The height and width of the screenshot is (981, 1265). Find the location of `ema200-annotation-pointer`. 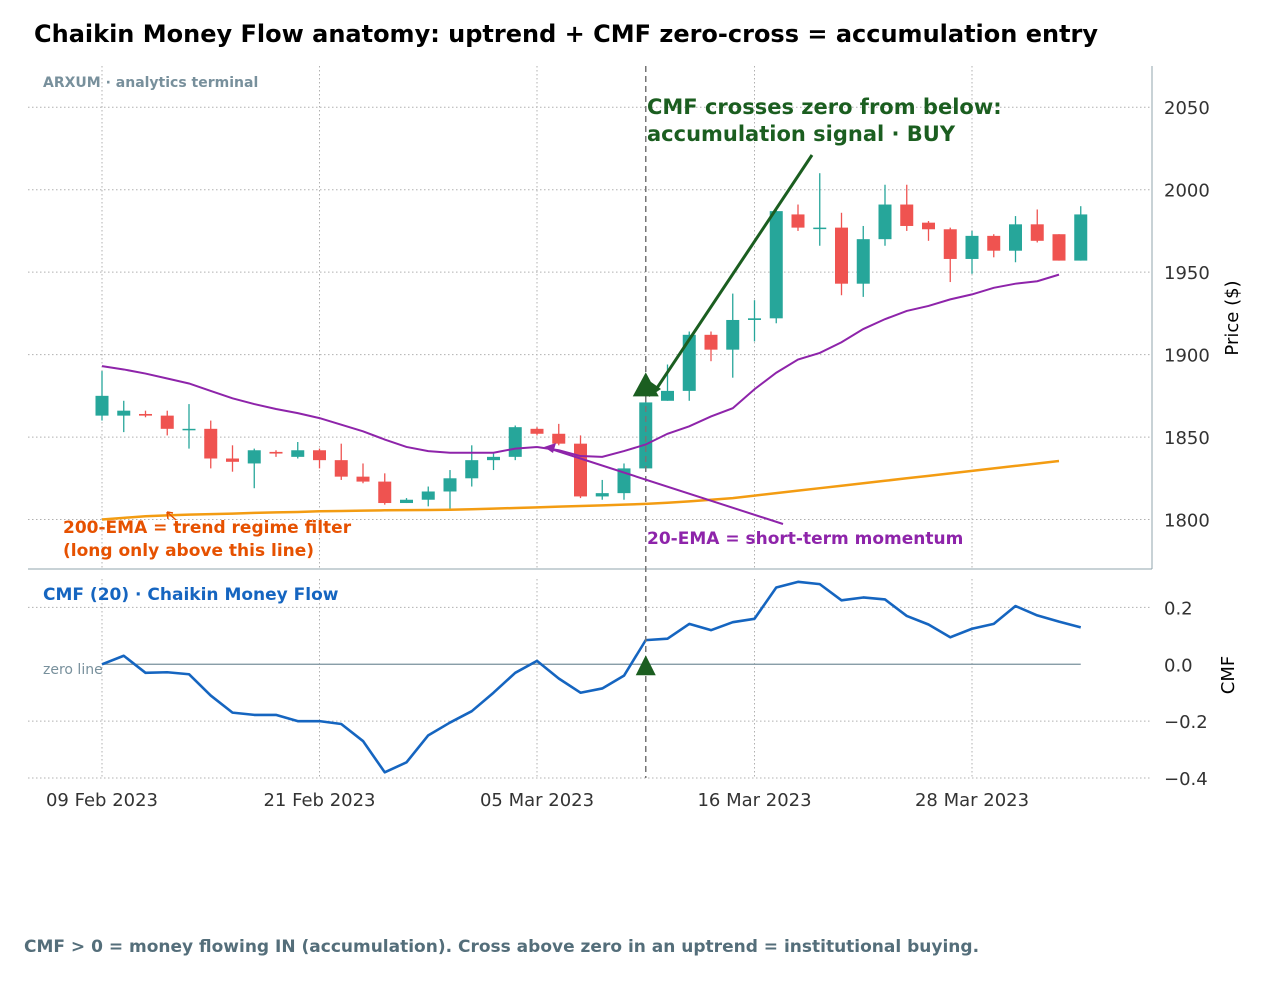

ema200-annotation-pointer is located at coordinates (171, 516).